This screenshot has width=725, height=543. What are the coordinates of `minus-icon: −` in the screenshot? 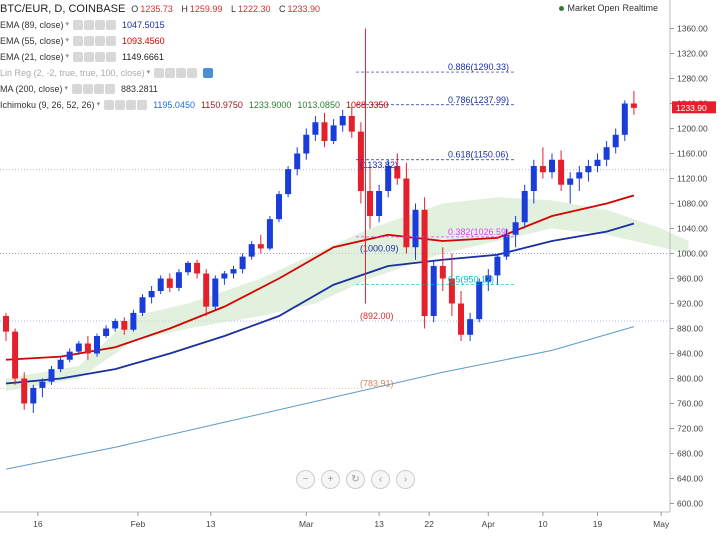 It's located at (305, 479).